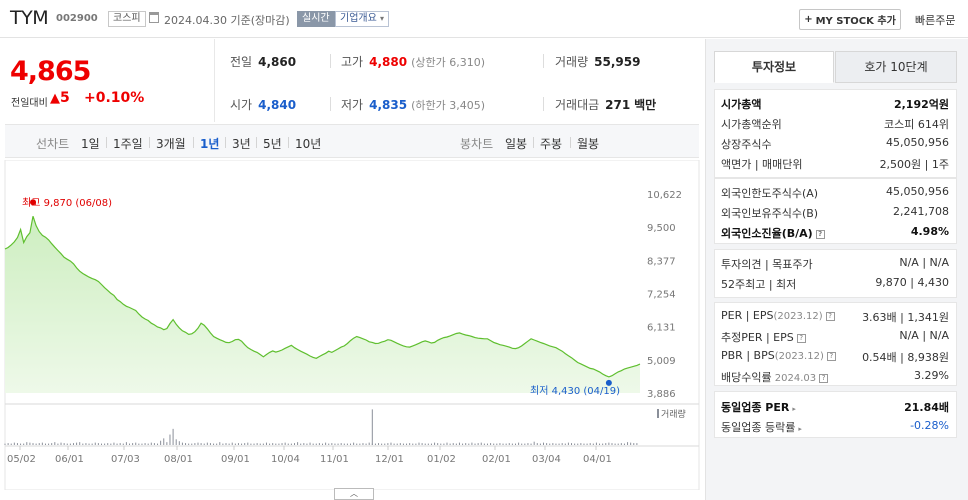  What do you see at coordinates (618, 105) in the screenshot?
I see `trade-amount-value: 271` at bounding box center [618, 105].